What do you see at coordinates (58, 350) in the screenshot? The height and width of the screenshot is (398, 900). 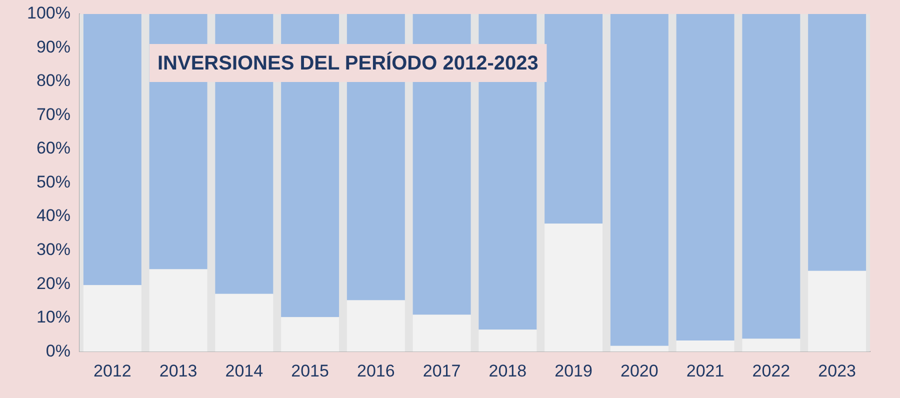 I see `y-tick-label: 0%` at bounding box center [58, 350].